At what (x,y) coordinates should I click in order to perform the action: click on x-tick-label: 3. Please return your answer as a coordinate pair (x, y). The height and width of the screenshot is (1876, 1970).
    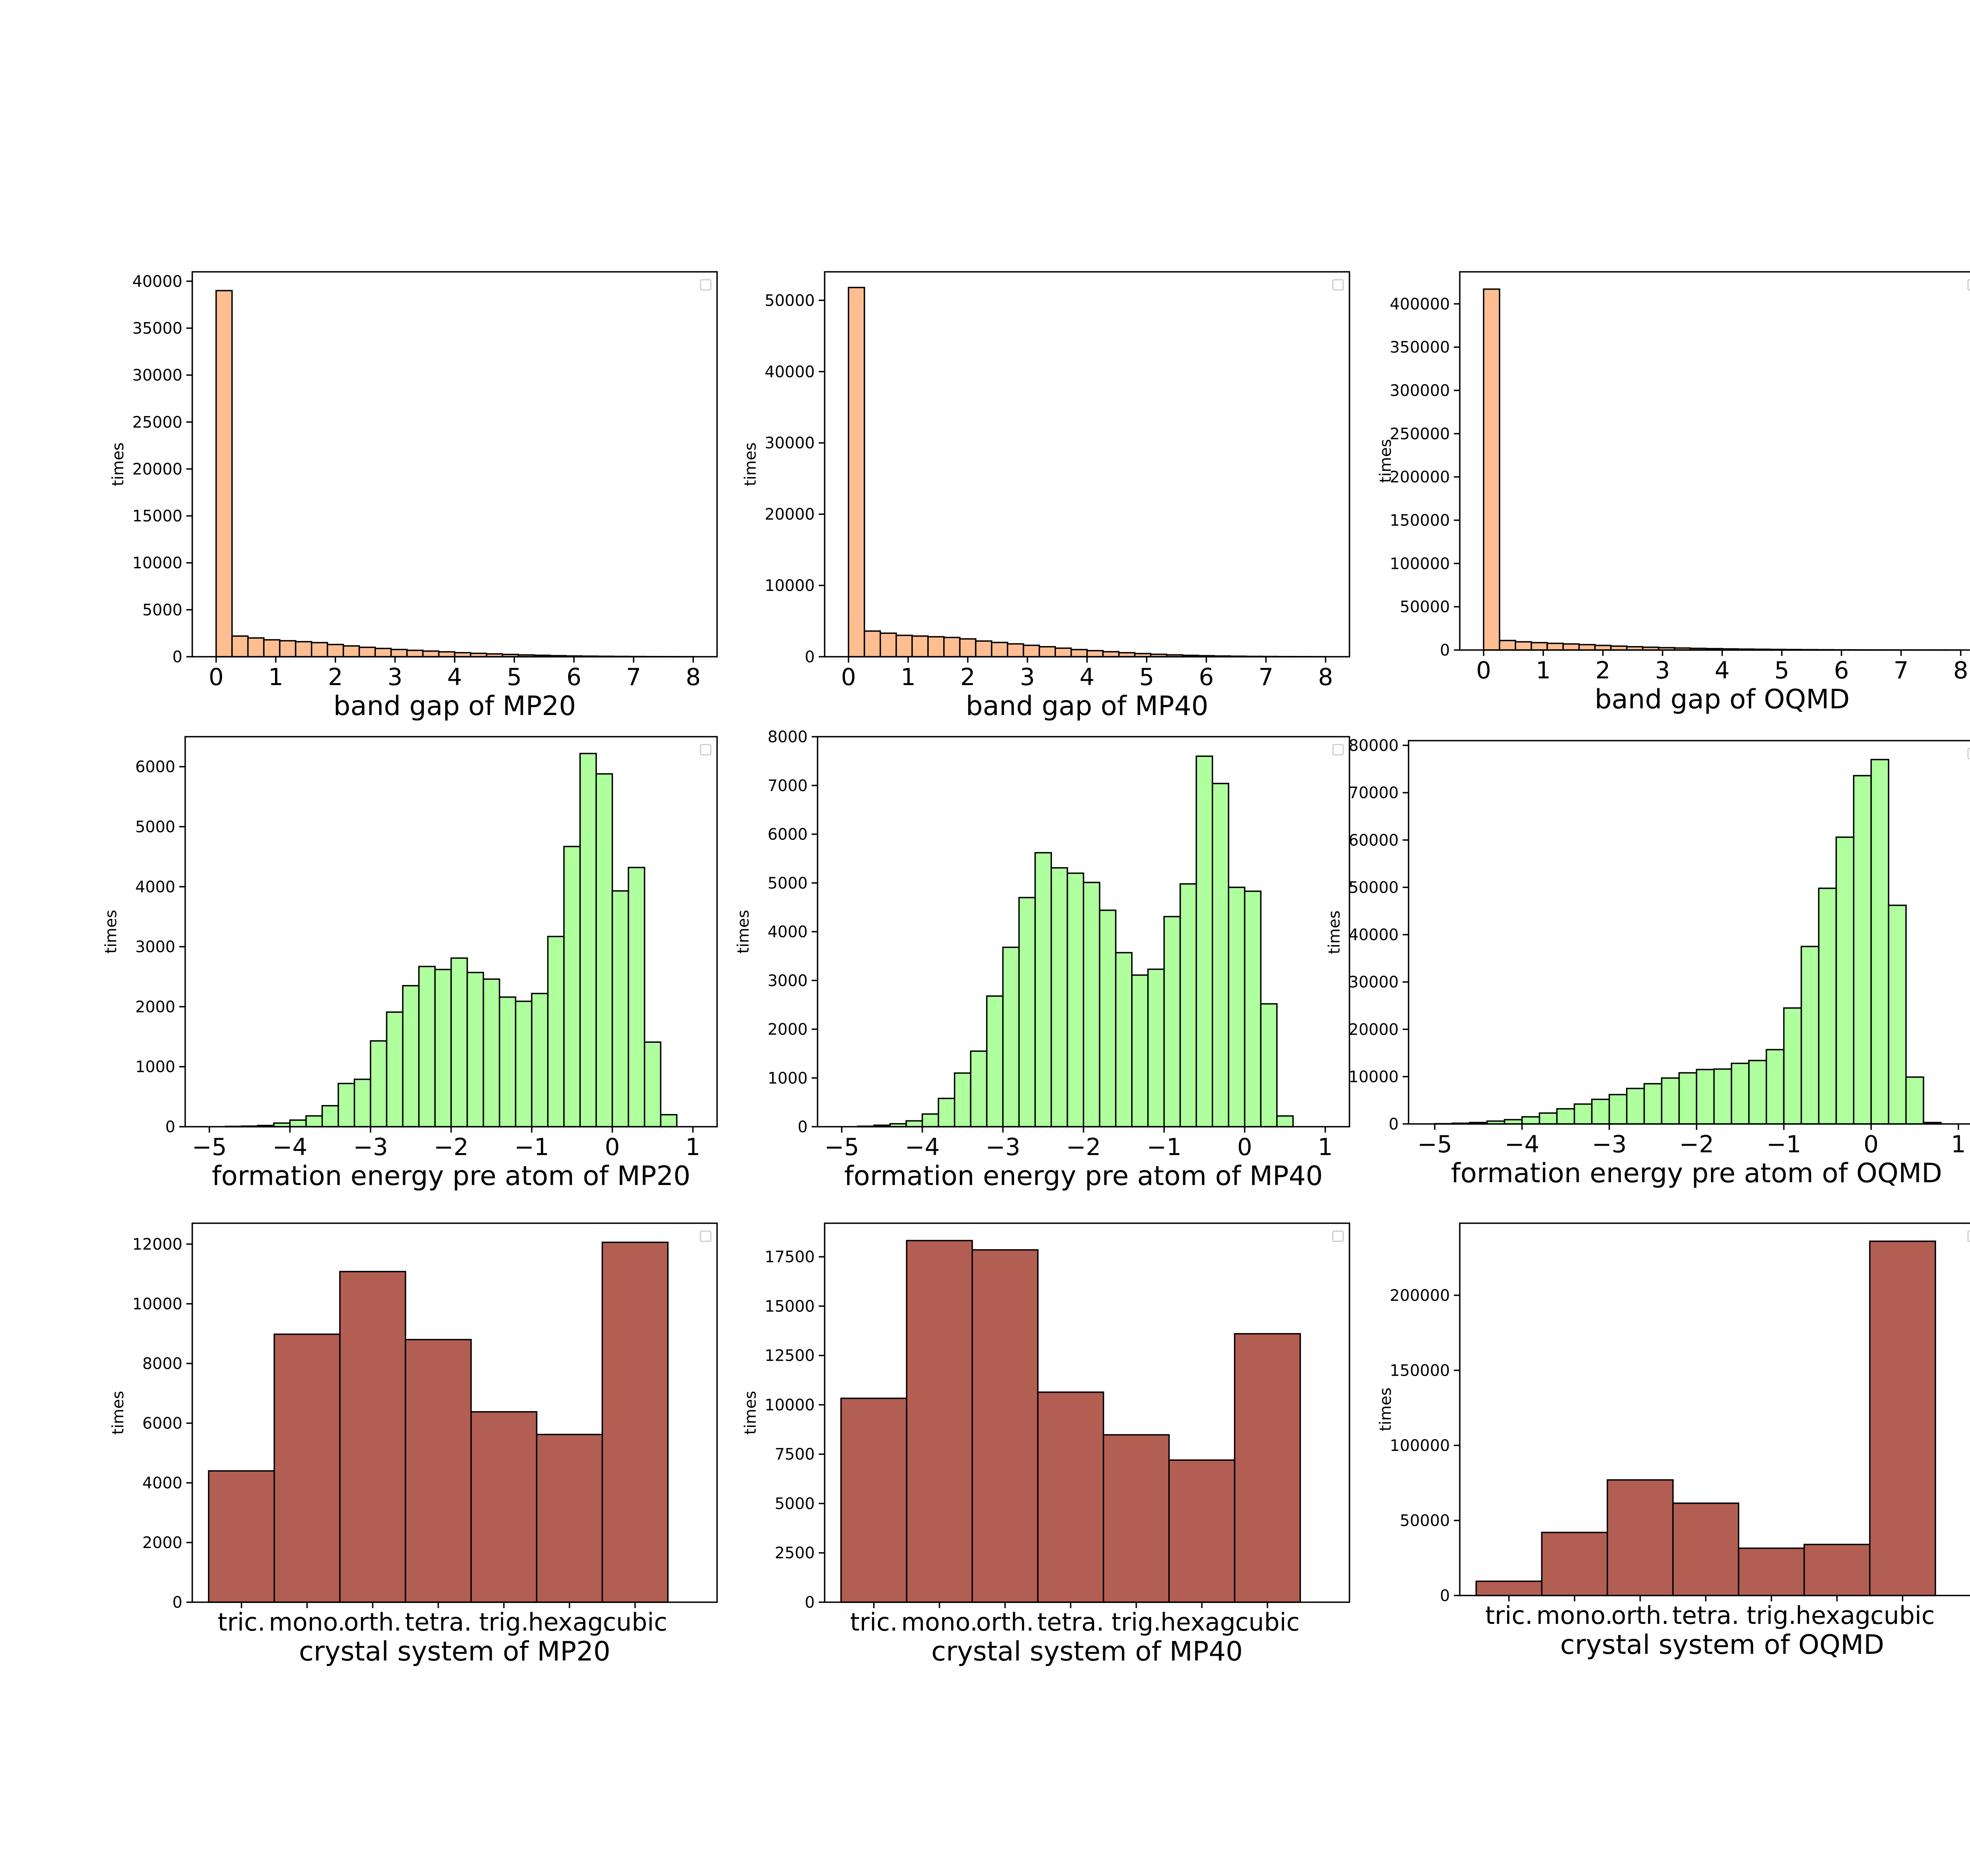
    Looking at the image, I should click on (395, 677).